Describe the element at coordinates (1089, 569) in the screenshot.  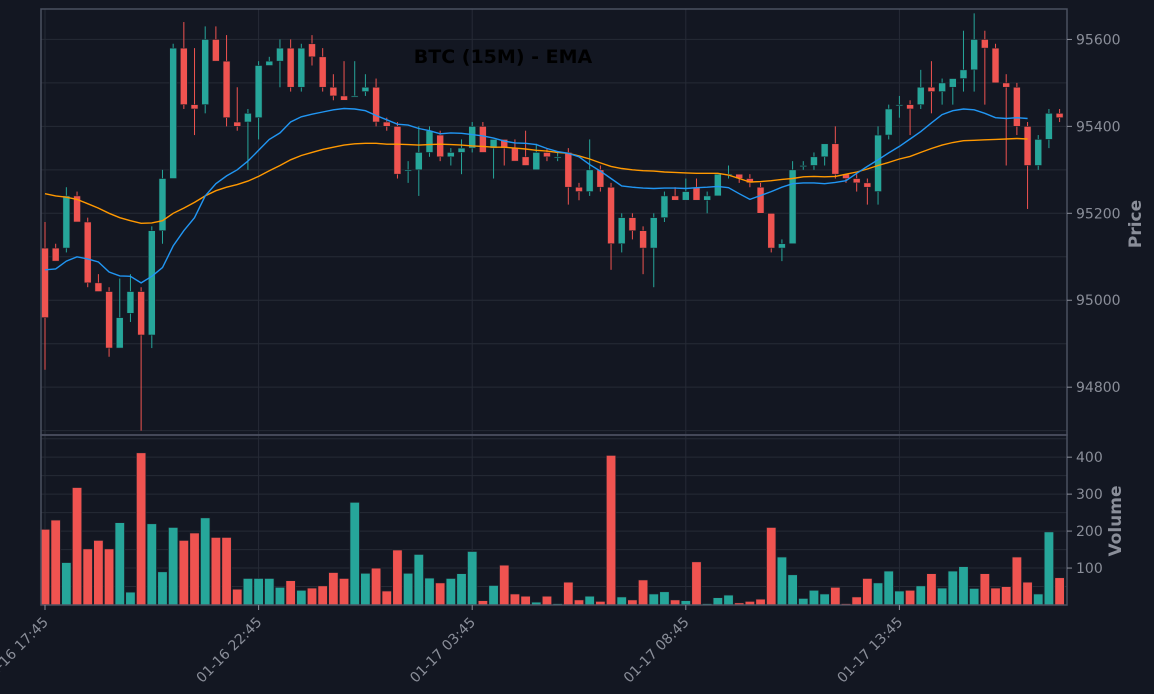
I see `volume-tick-label: 100` at that location.